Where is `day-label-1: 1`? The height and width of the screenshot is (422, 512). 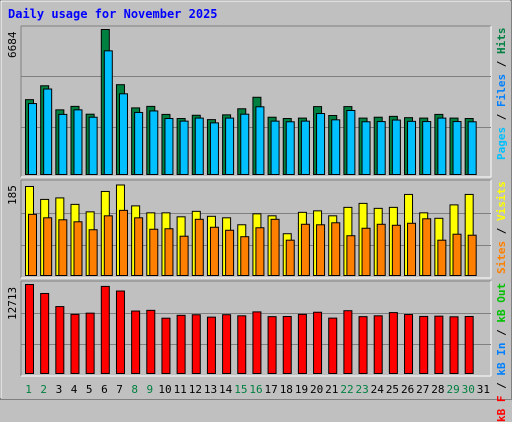
day-label-1: 1 is located at coordinates (28, 389).